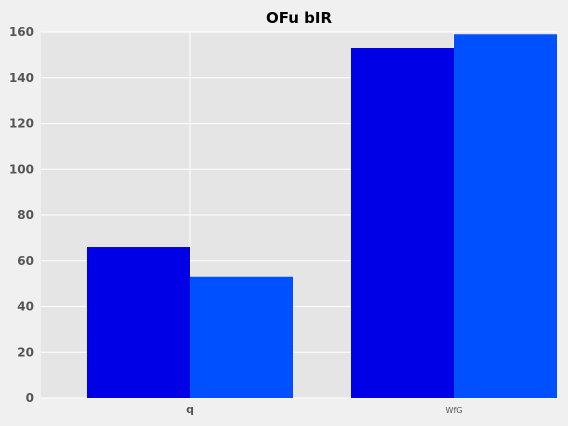 The width and height of the screenshot is (568, 426). Describe the element at coordinates (25, 307) in the screenshot. I see `y-tick-label: 40` at that location.